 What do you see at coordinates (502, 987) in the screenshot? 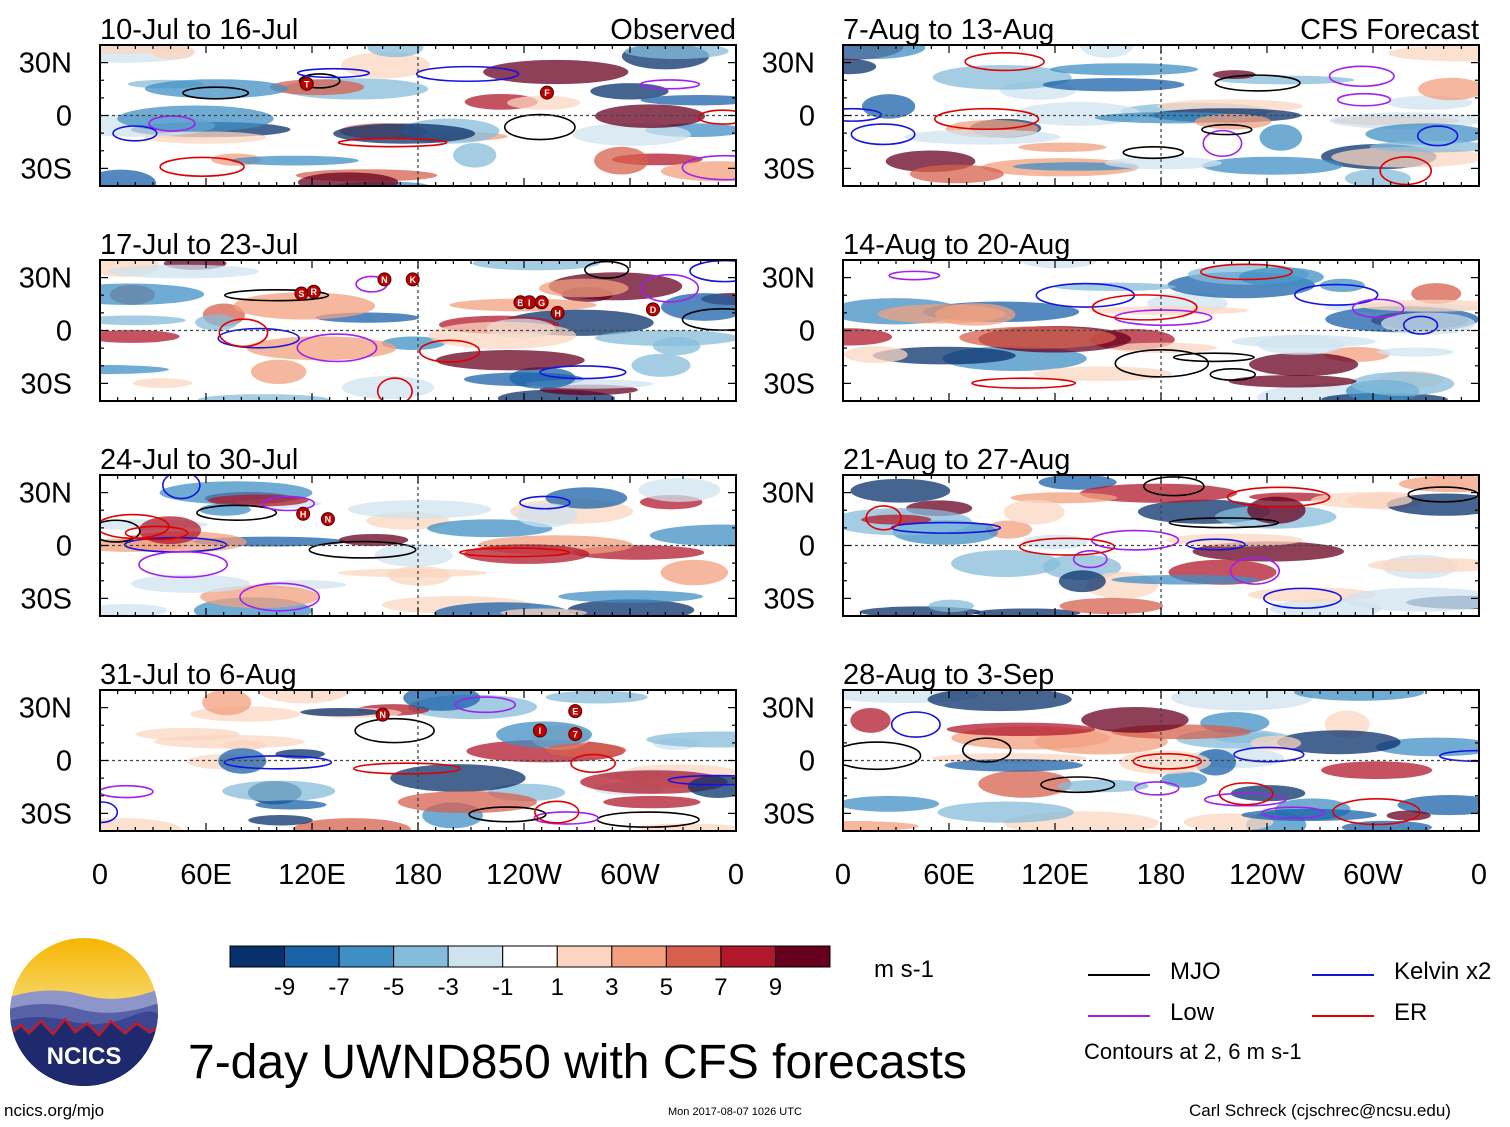
I see `colorbar-tick-label: -1` at bounding box center [502, 987].